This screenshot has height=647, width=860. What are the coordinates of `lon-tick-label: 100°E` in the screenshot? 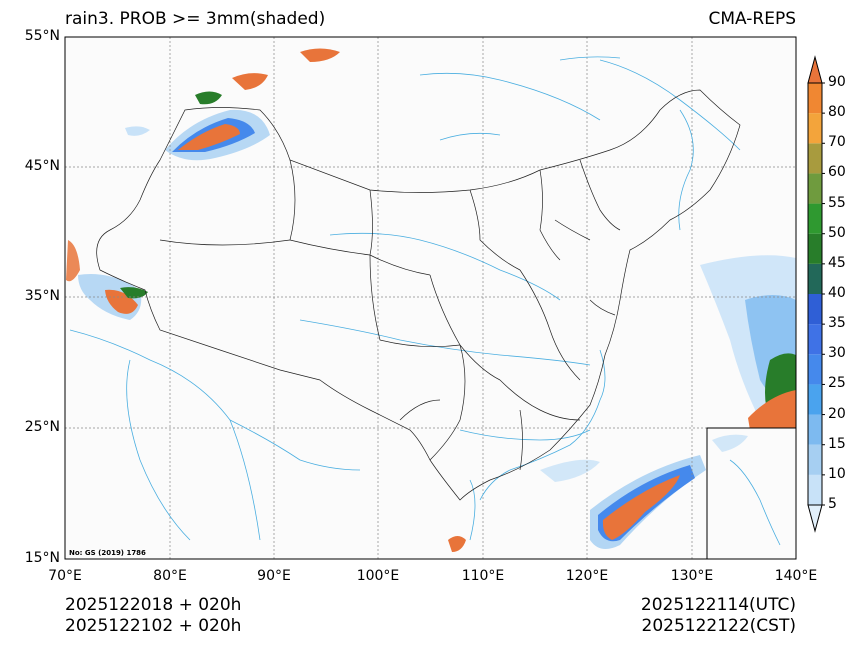 It's located at (378, 576).